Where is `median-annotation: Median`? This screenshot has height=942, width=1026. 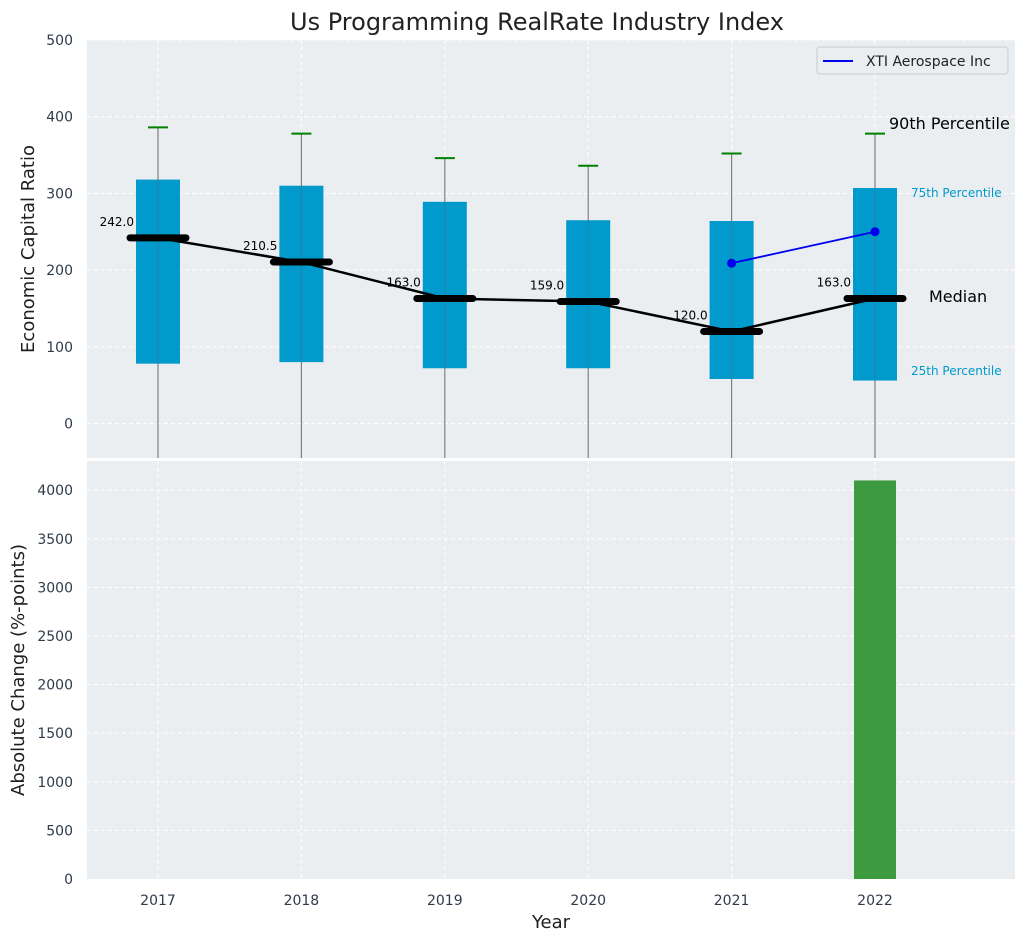 median-annotation: Median is located at coordinates (958, 296).